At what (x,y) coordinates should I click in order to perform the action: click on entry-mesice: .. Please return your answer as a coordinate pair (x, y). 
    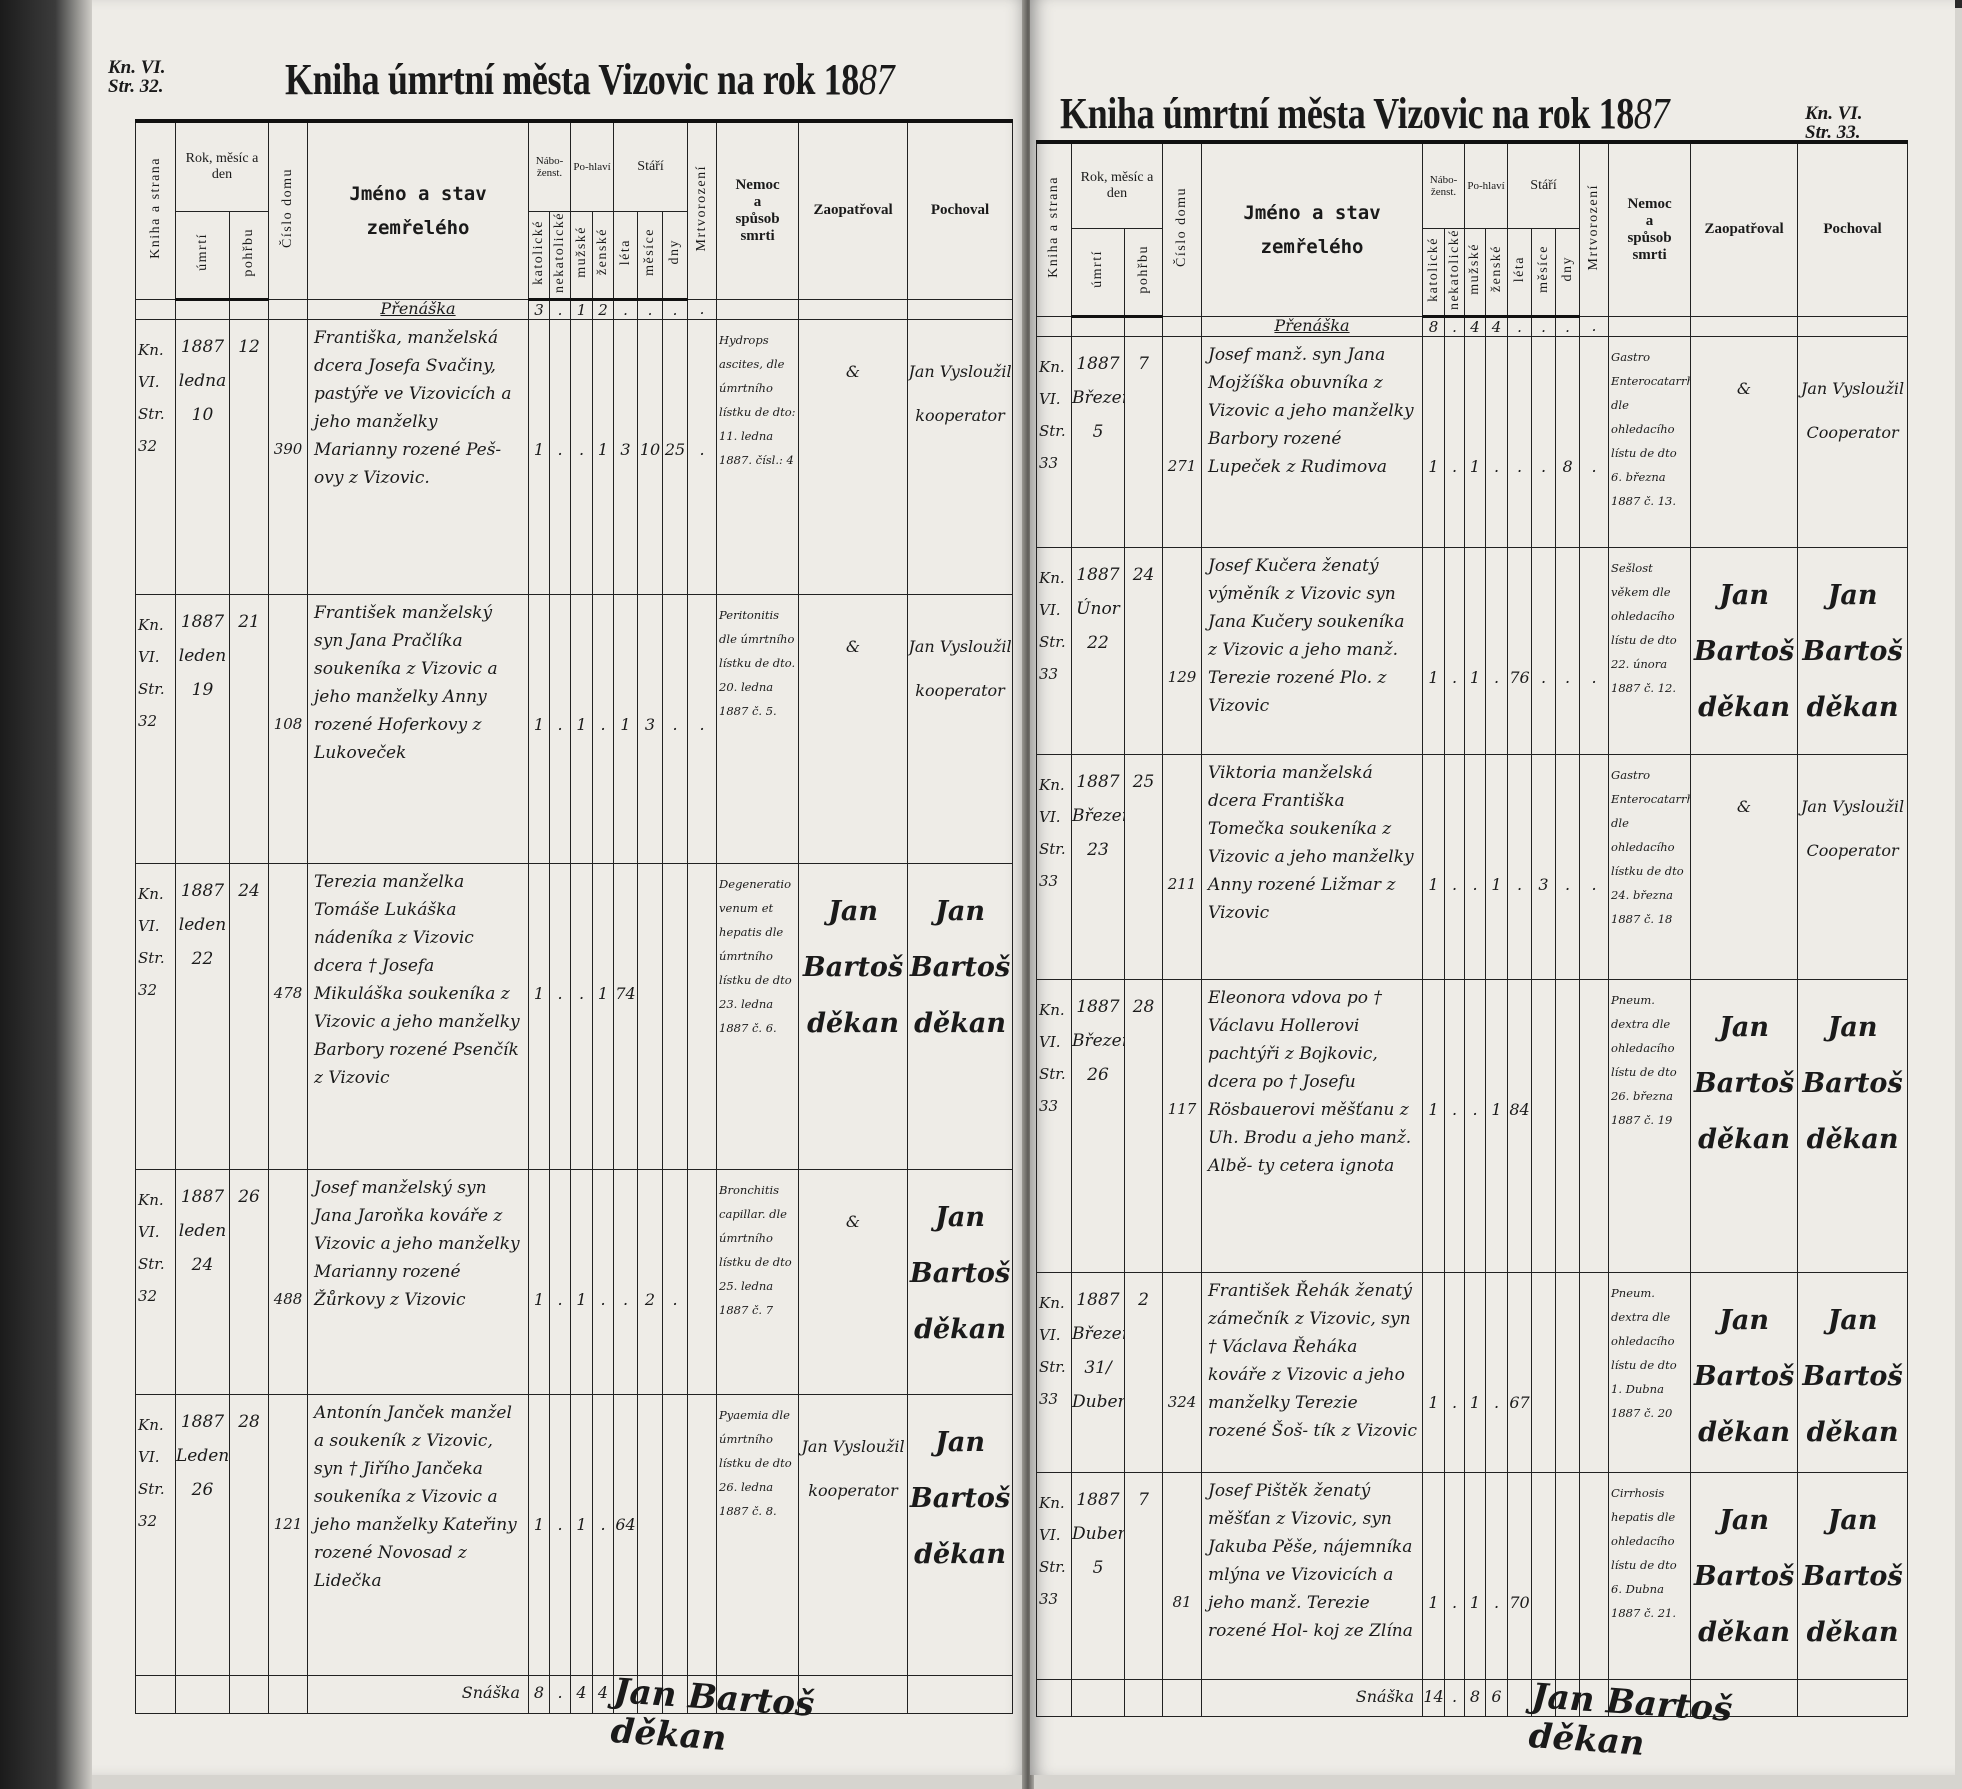
    Looking at the image, I should click on (1544, 441).